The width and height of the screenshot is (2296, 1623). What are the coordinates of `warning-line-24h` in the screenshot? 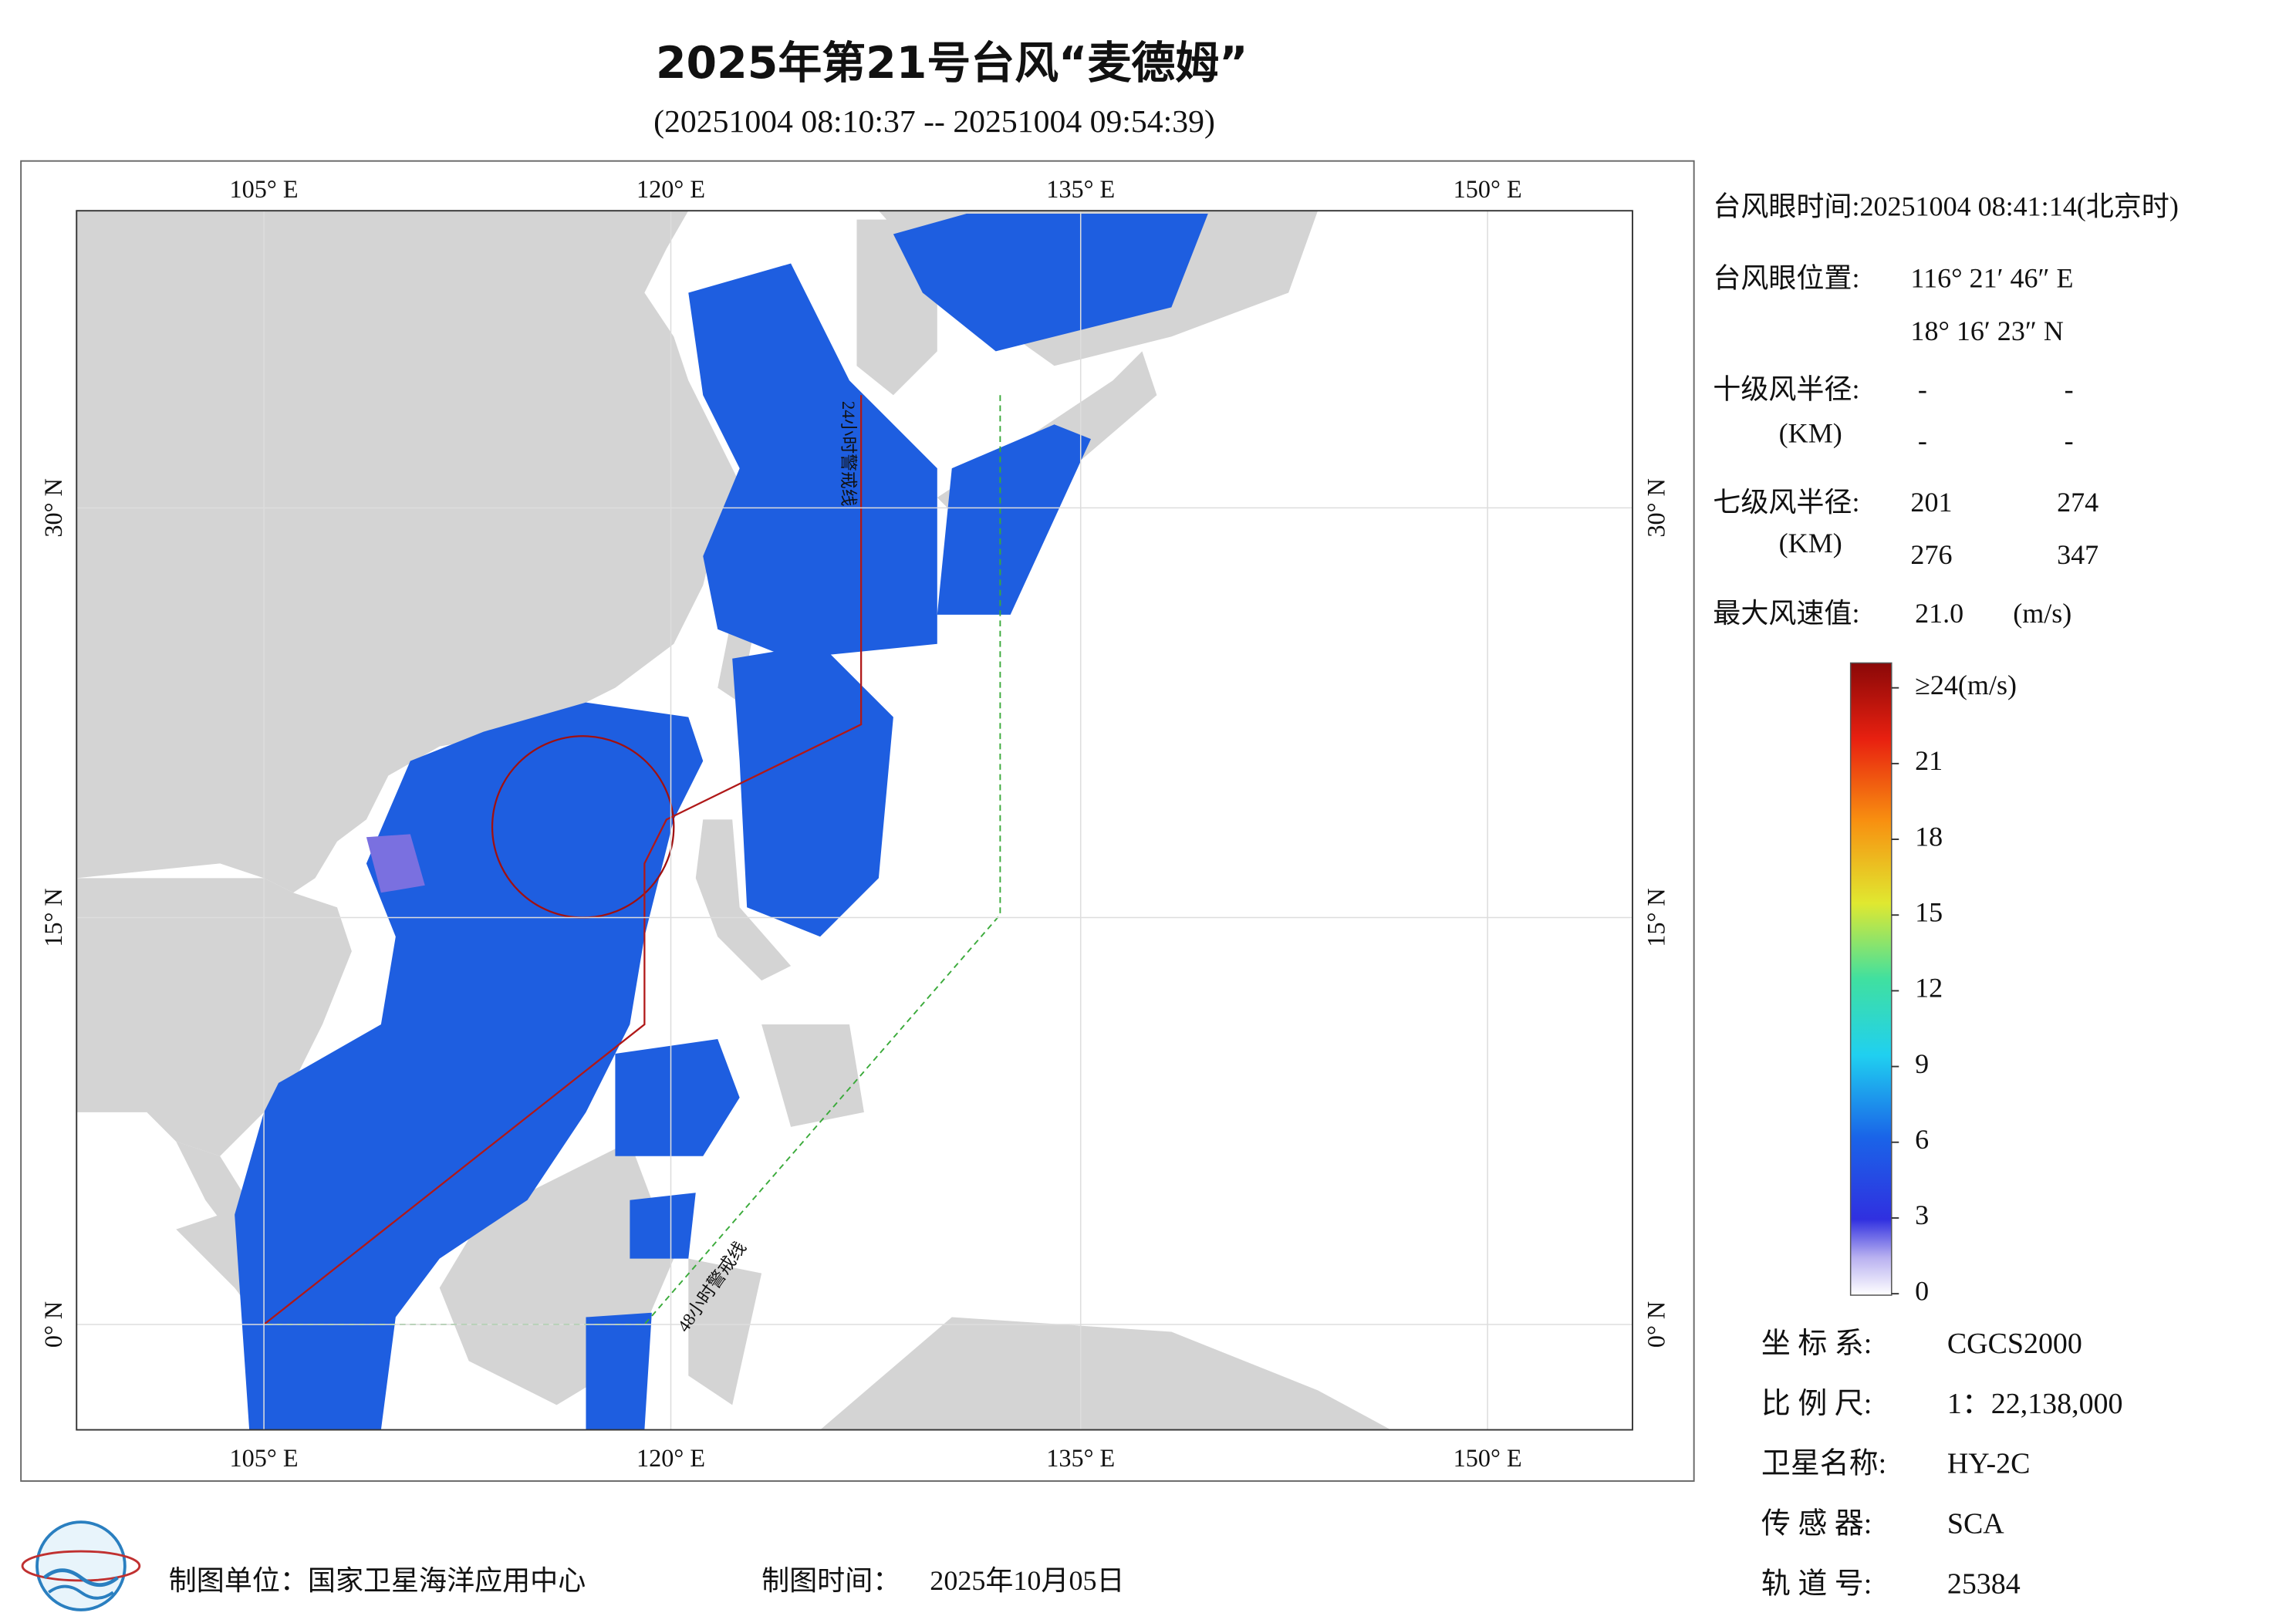 It's located at (563, 860).